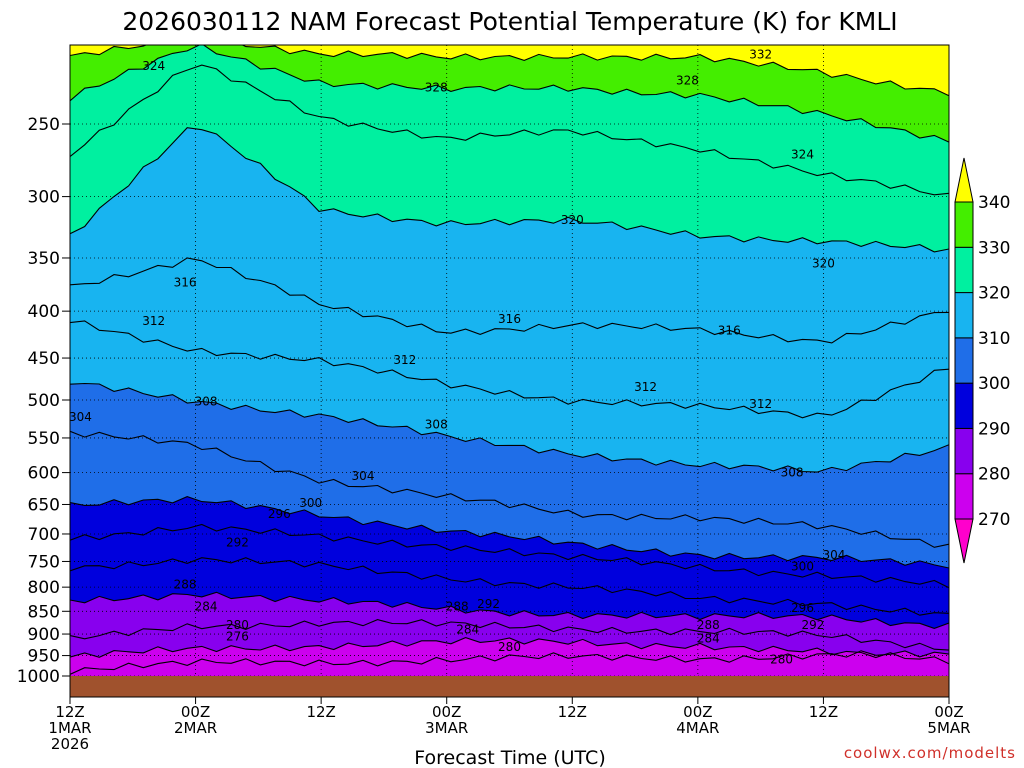 The height and width of the screenshot is (768, 1024). I want to click on contour-label-22: 296, so click(279, 514).